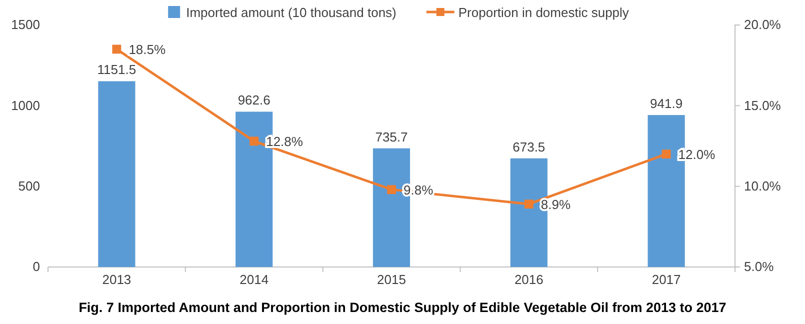 The height and width of the screenshot is (324, 805). I want to click on y-tick-label: 500, so click(29, 186).